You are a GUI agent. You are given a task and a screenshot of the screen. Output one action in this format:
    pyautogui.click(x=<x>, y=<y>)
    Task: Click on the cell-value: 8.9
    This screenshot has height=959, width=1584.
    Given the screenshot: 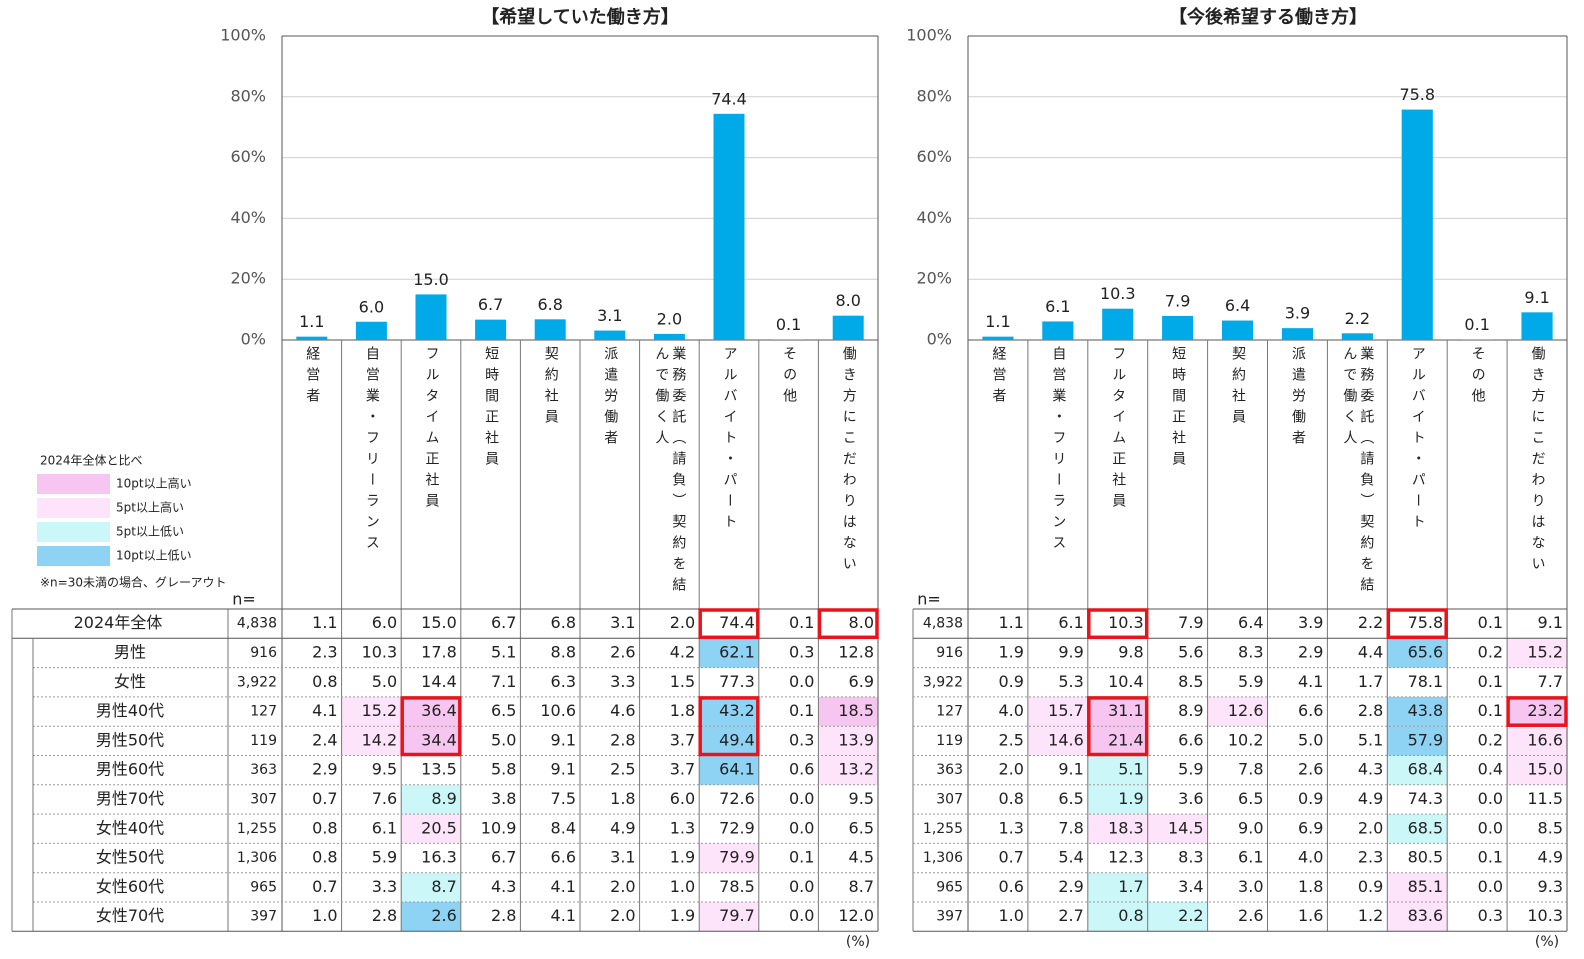 What is the action you would take?
    pyautogui.click(x=1190, y=710)
    